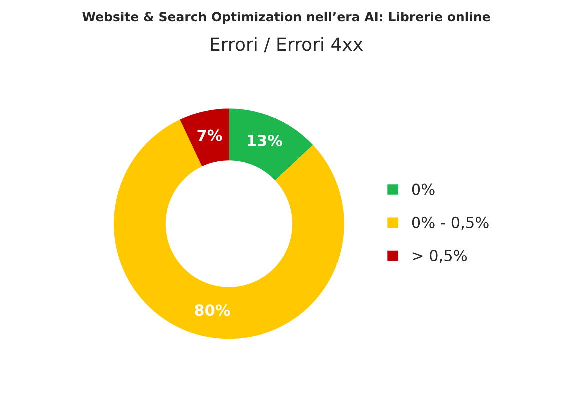  I want to click on data-label: 80%, so click(212, 310).